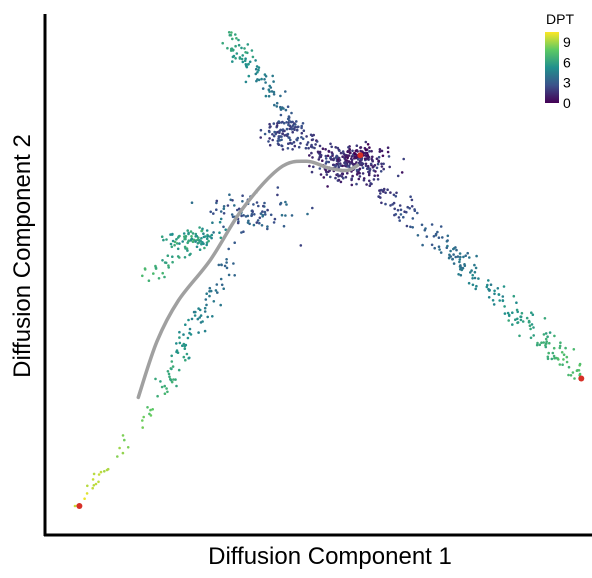 This screenshot has width=592, height=578. What do you see at coordinates (567, 62) in the screenshot?
I see `colorbar-tick-label: 6` at bounding box center [567, 62].